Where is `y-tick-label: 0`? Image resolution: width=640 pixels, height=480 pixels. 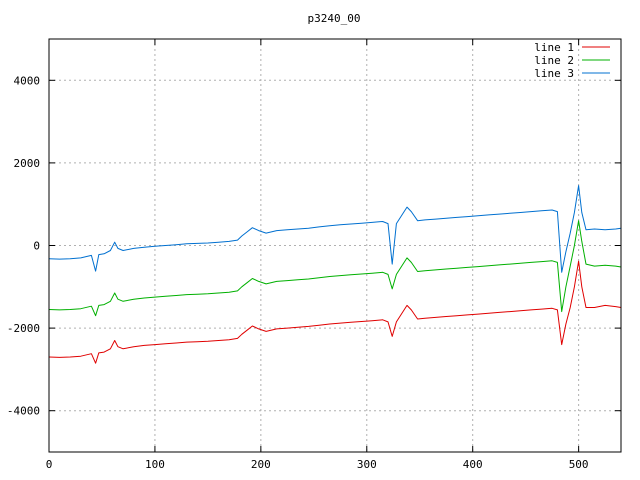
y-tick-label: 0 is located at coordinates (36, 246).